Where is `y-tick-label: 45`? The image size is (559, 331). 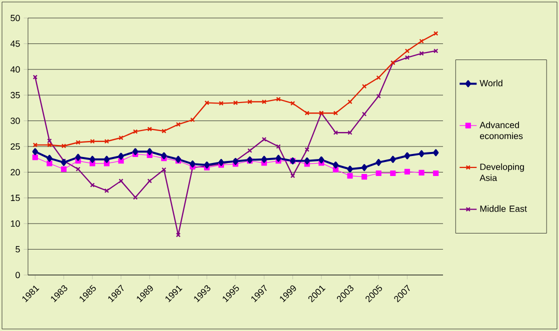
y-tick-label: 45 is located at coordinates (15, 43).